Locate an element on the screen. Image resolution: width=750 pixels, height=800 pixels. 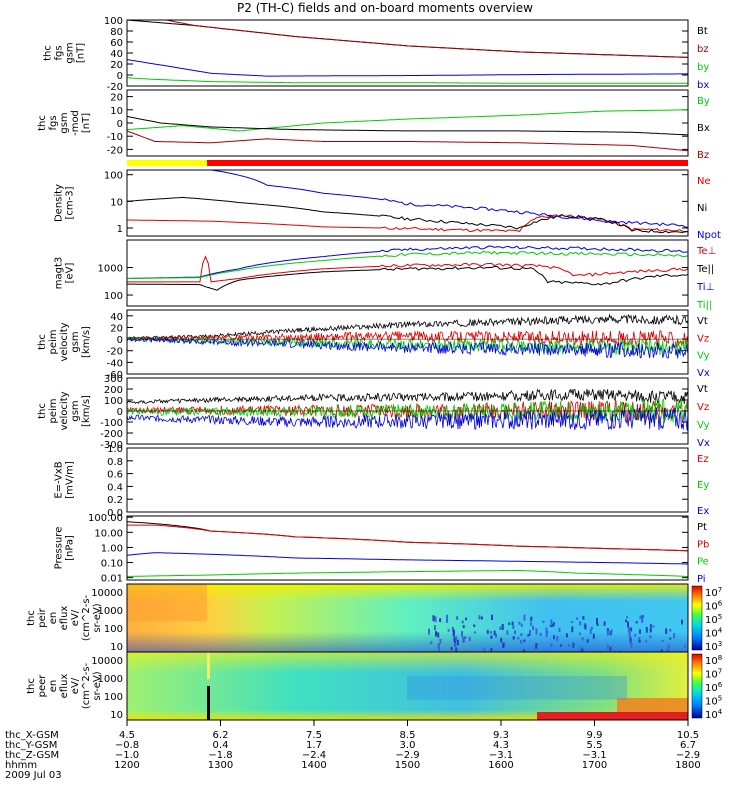
xtick-label: 4.3 is located at coordinates (501, 745).